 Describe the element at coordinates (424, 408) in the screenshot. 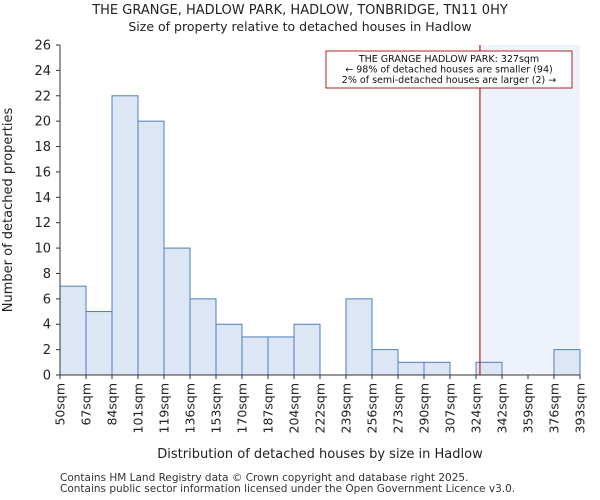

I see `x-tick-label: 290sqm` at that location.